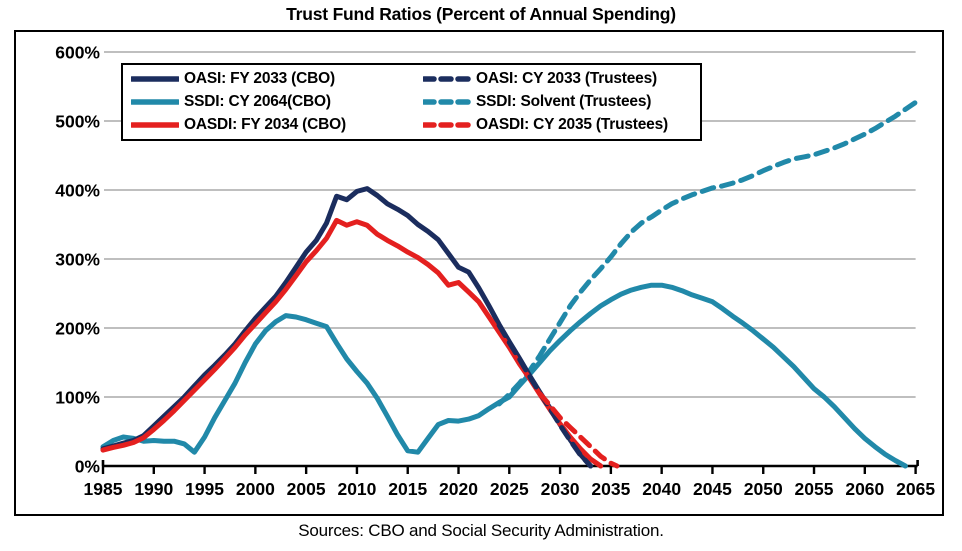  I want to click on x-axis-label: 2050, so click(763, 489).